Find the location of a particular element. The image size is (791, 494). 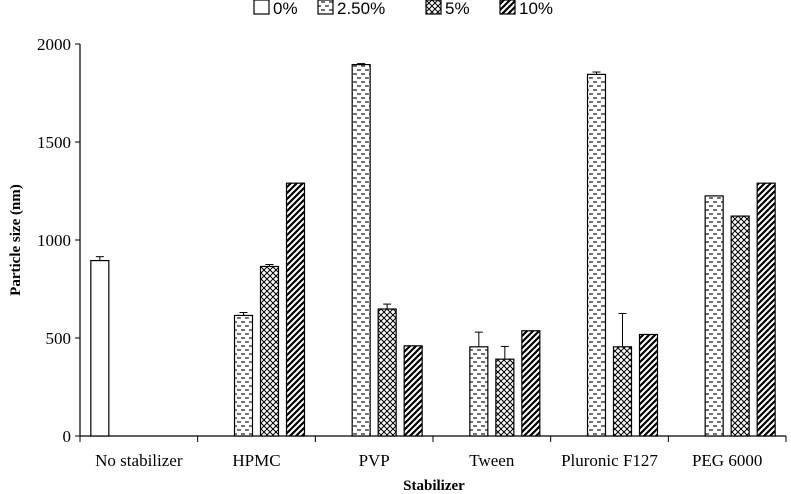

bar-250-pluronic-f127 is located at coordinates (596, 255).